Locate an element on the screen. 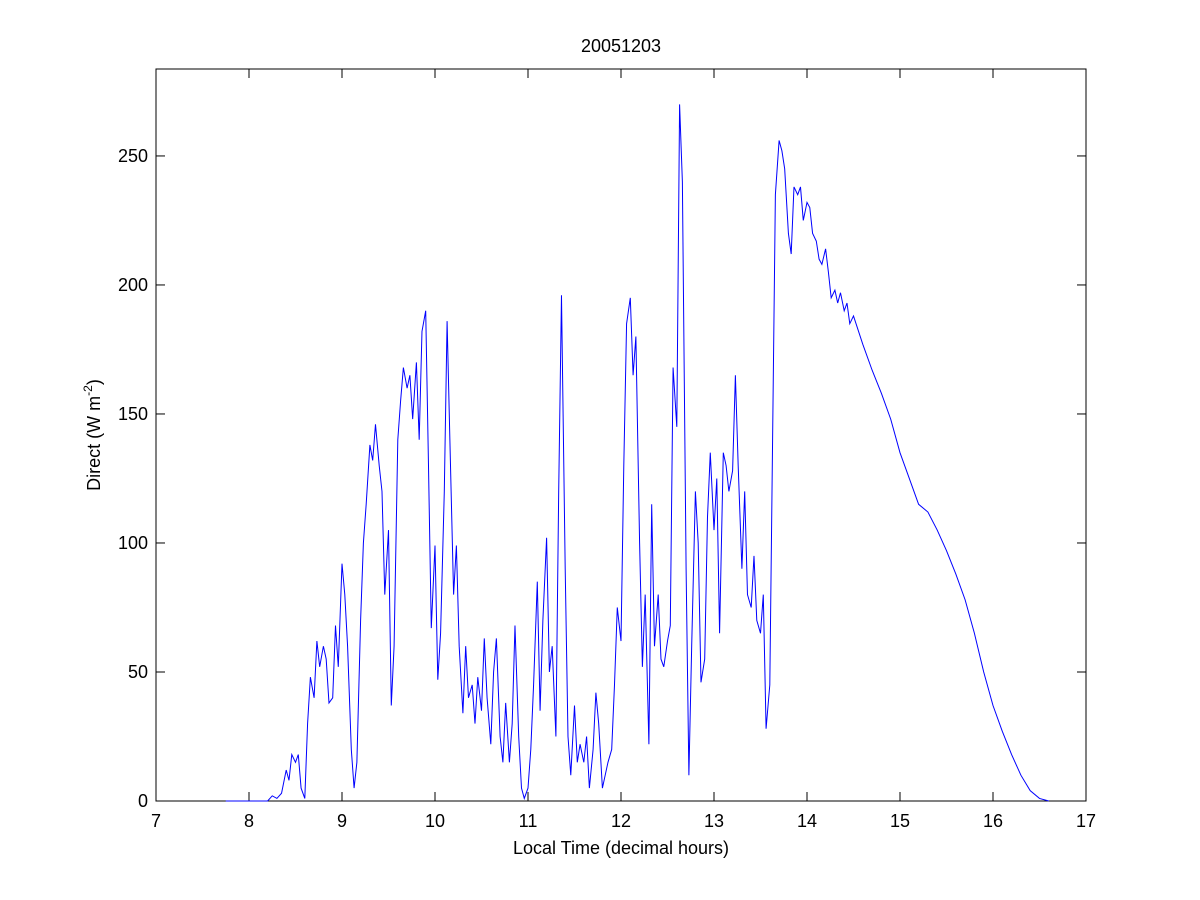 This screenshot has height=900, width=1200. y-tick-label: 100 is located at coordinates (133, 543).